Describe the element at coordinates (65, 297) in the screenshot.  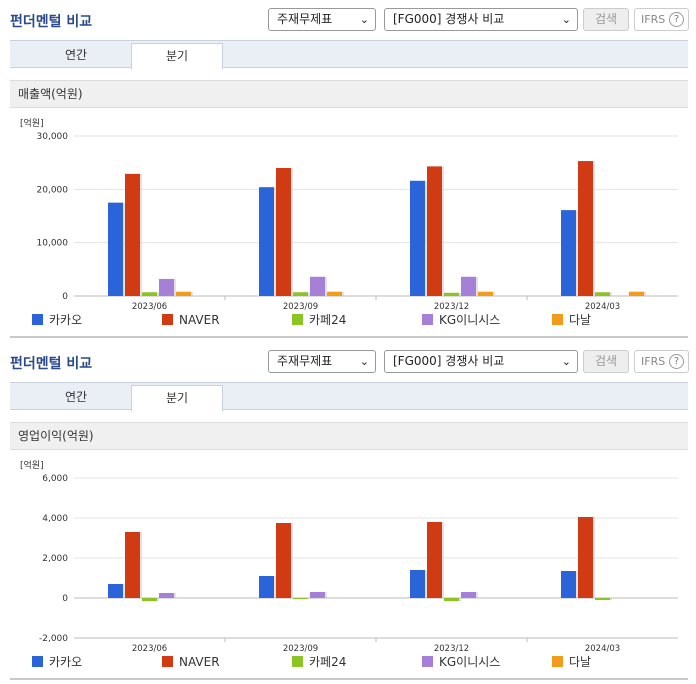
I see `y-tick-label: 0` at that location.